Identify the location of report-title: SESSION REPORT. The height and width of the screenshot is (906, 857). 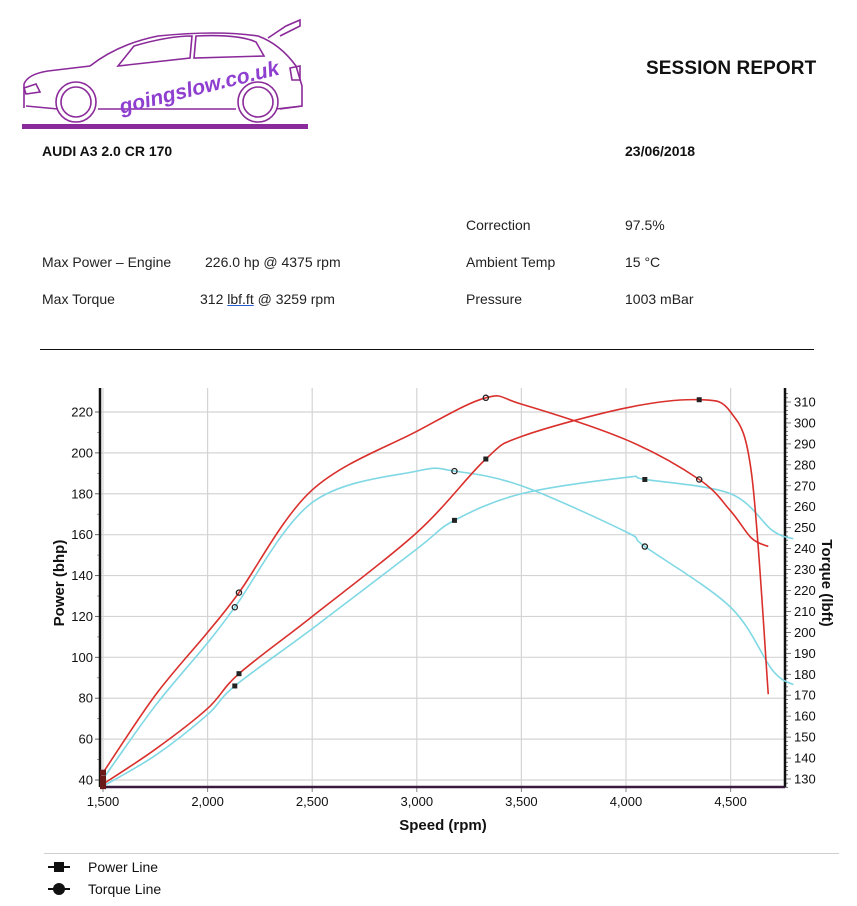
(731, 68).